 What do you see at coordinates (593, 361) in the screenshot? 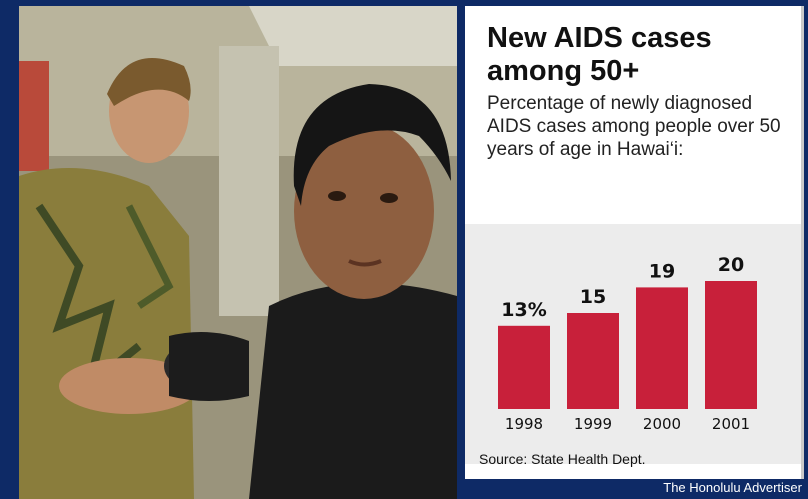
I see `bar-1999` at bounding box center [593, 361].